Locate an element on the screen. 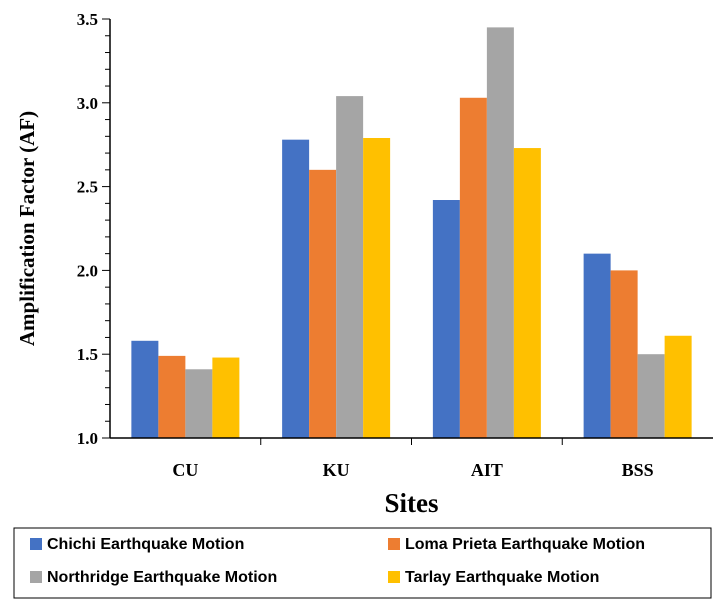 Image resolution: width=713 pixels, height=600 pixels. y-tick-label: 1.5 is located at coordinates (87, 354).